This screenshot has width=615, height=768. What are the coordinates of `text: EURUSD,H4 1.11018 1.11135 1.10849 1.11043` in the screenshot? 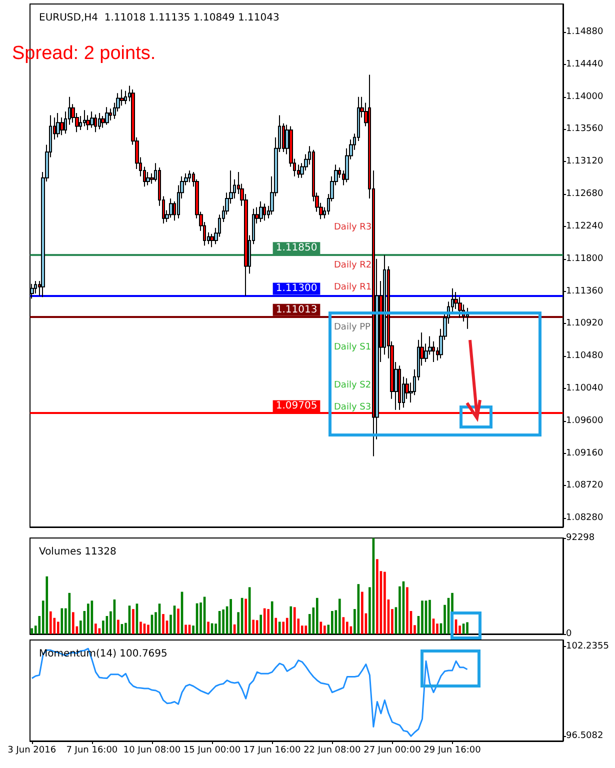 It's located at (159, 18).